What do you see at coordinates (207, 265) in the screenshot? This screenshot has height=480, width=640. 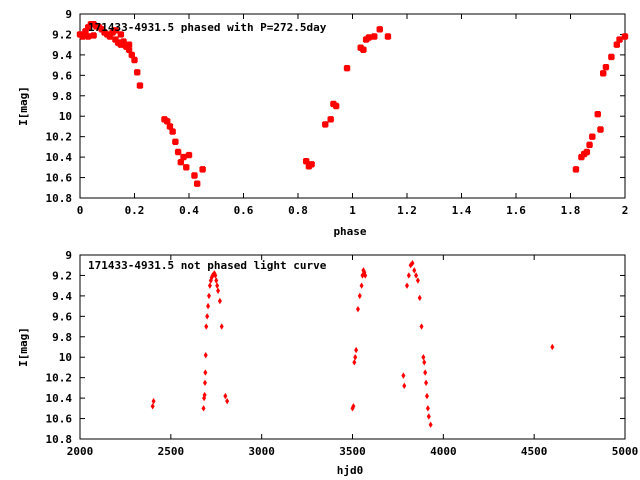 I see `plot-title: 171433-4931.5 not phased light curve` at bounding box center [207, 265].